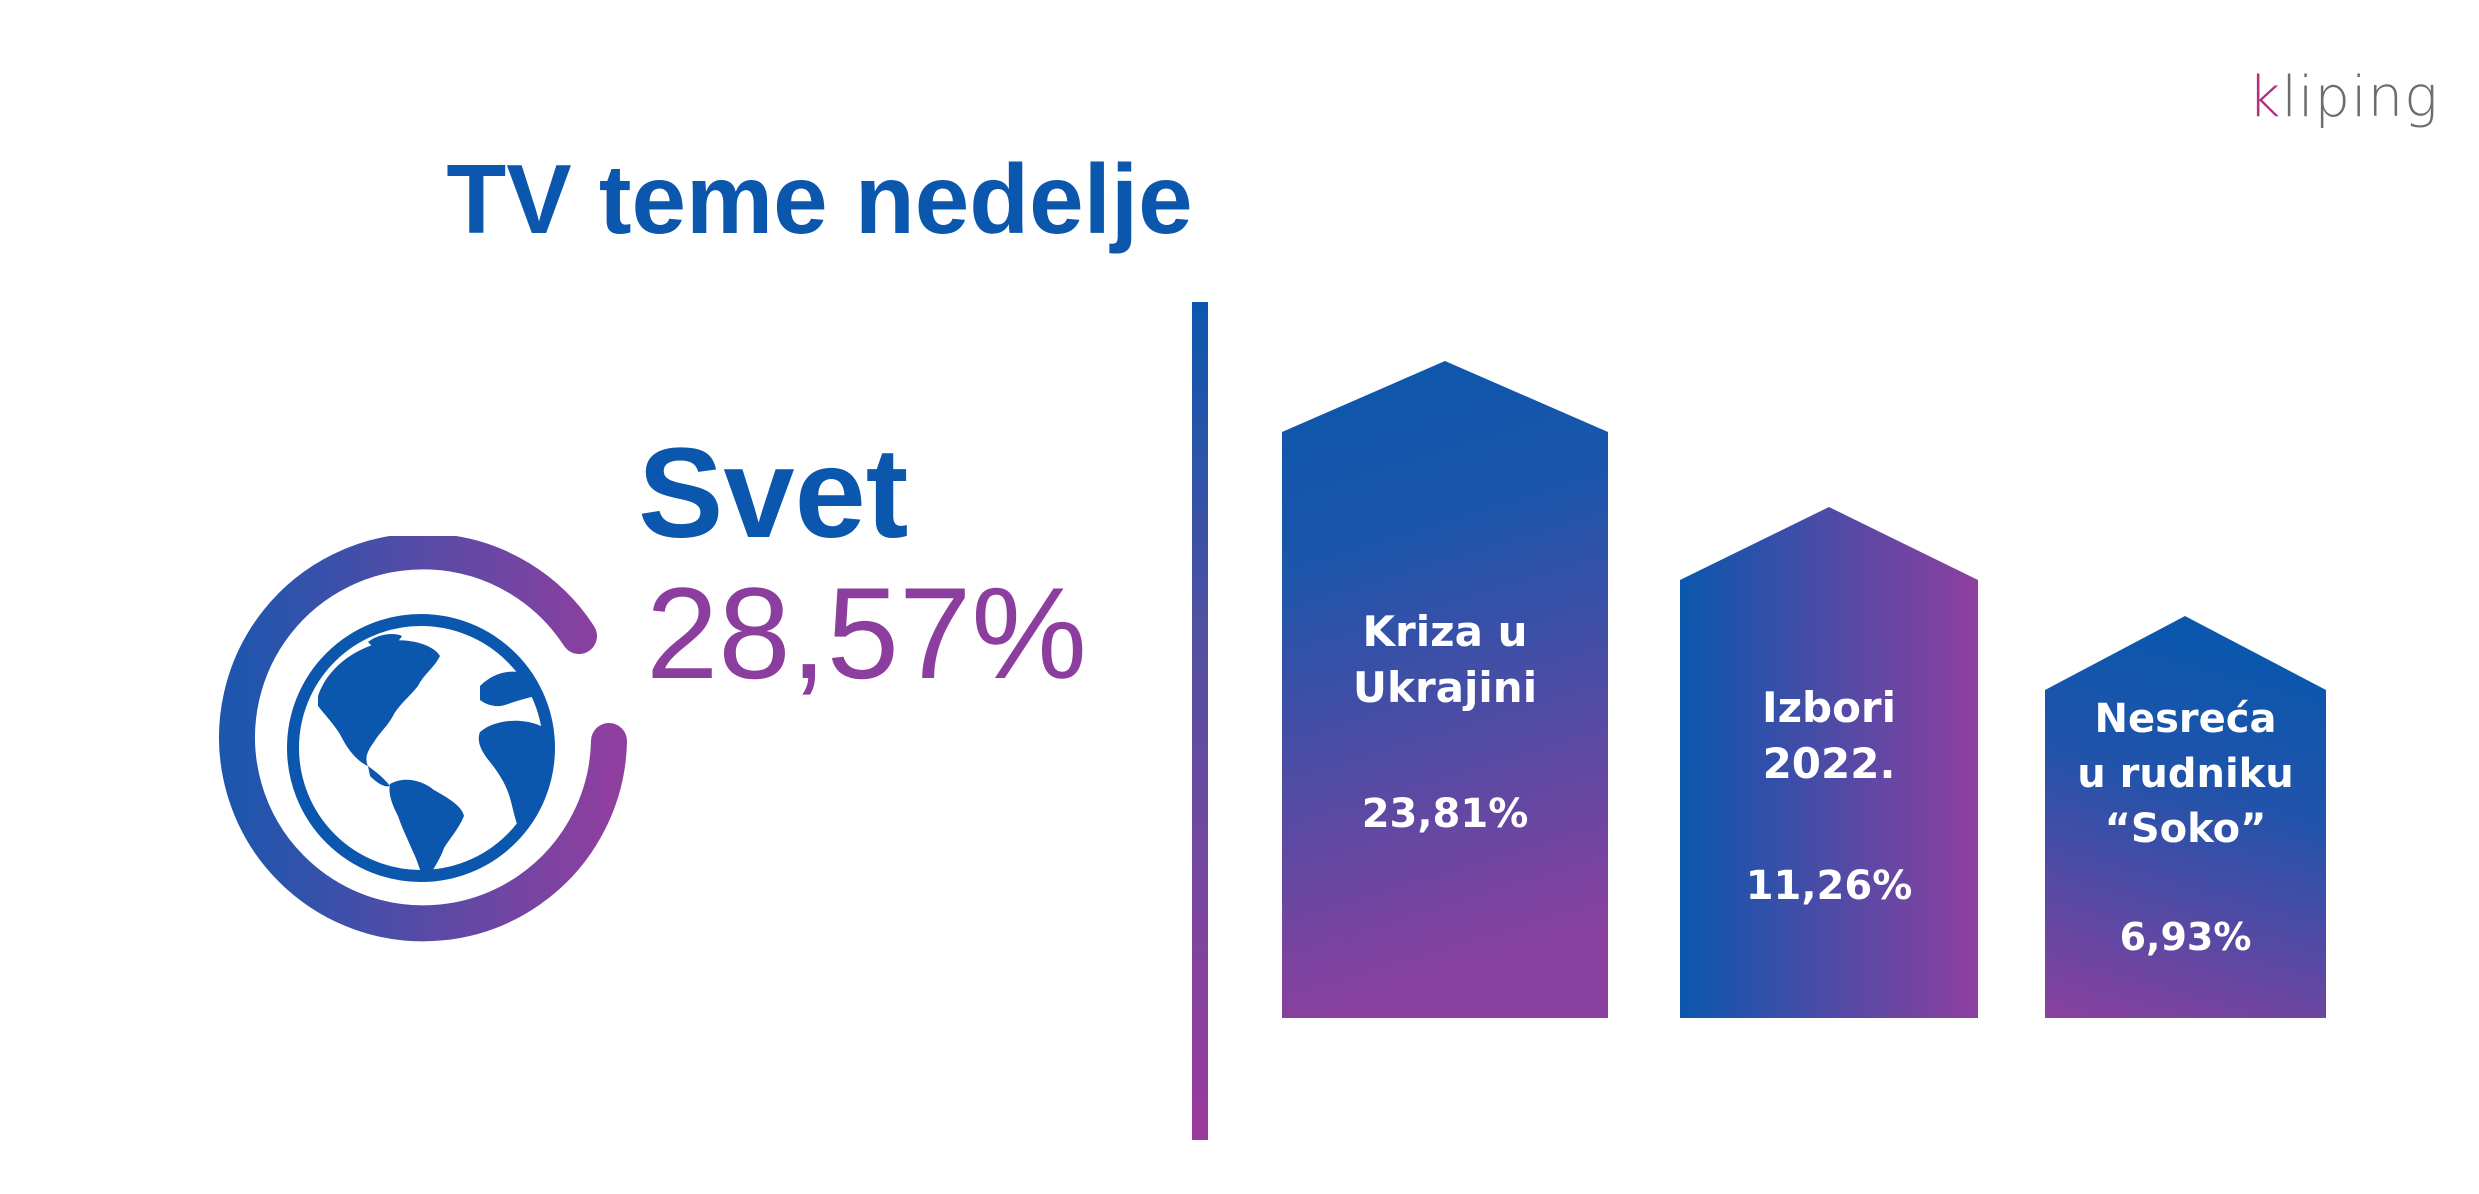  Describe the element at coordinates (2185, 774) in the screenshot. I see `bar-3-label-line-2: u rudniku` at that location.